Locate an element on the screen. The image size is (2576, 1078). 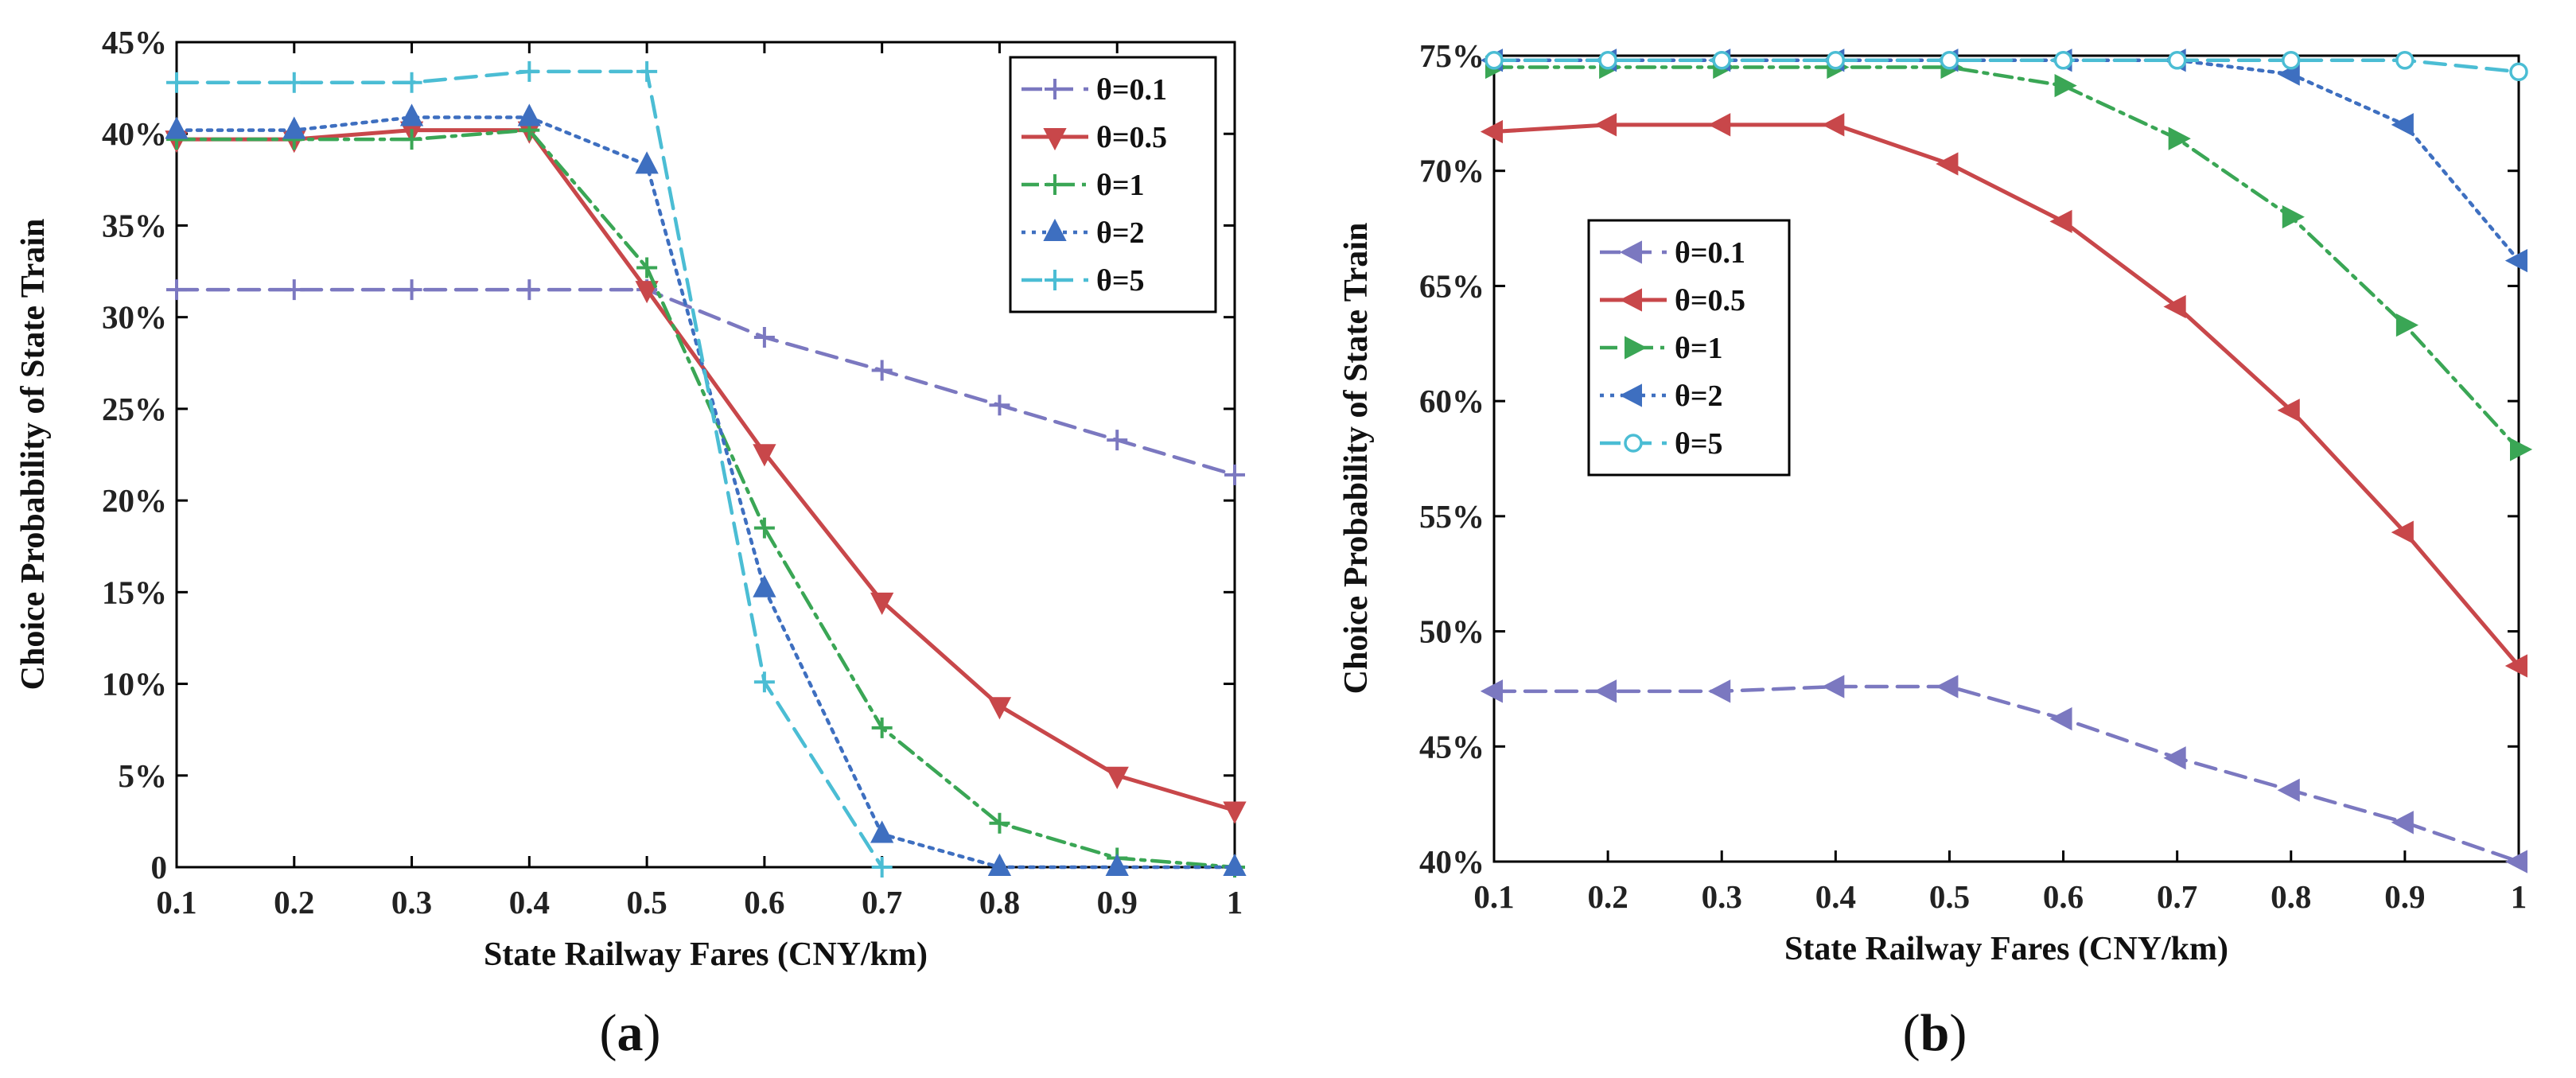
series-θ=0.1 is located at coordinates (2004, 774).